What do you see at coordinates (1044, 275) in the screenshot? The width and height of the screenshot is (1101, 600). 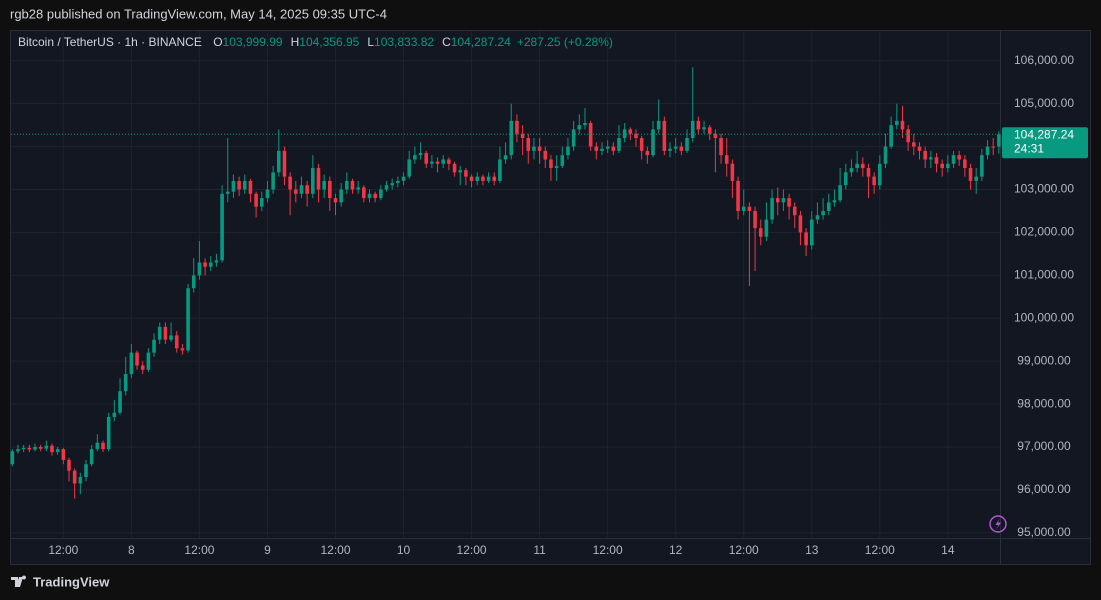 I see `y-tick-label: 101,000.00` at bounding box center [1044, 275].